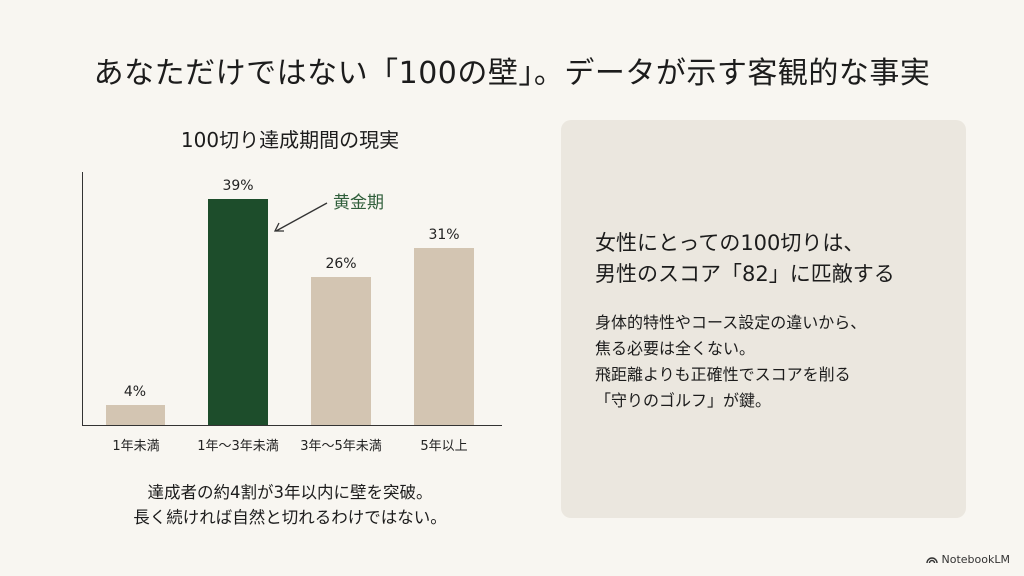 The image size is (1024, 576). I want to click on body-line: 身体的特性やコース設定の違いから、, so click(731, 322).